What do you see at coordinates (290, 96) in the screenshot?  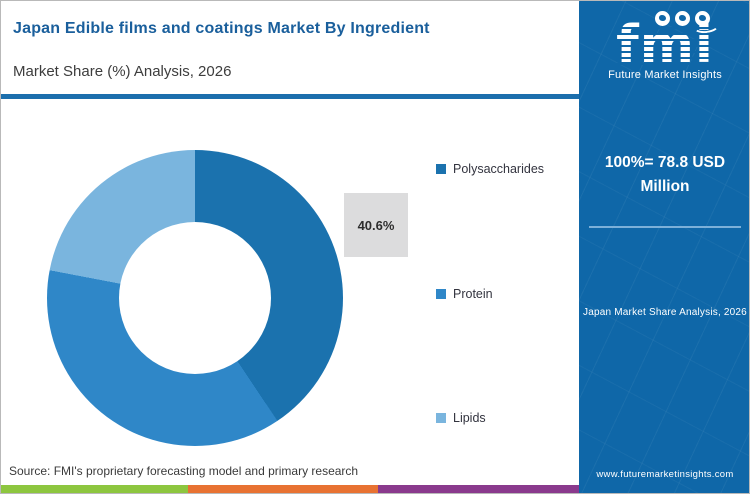 I see `header-divider` at bounding box center [290, 96].